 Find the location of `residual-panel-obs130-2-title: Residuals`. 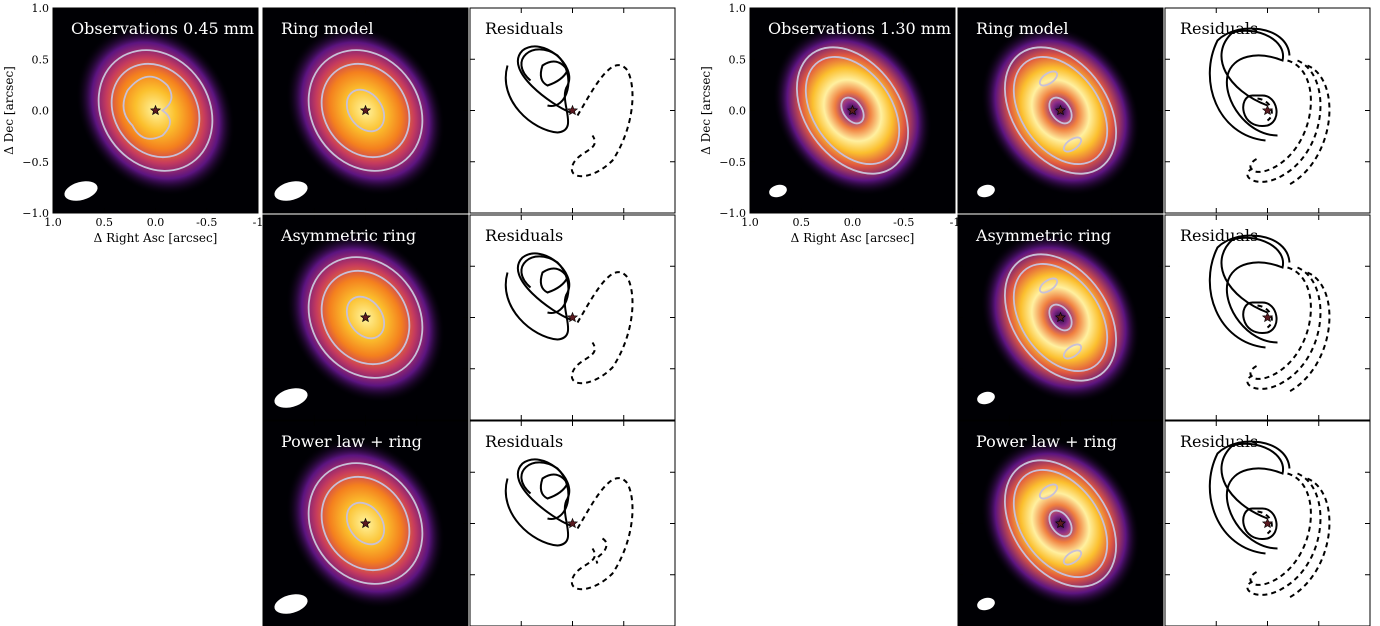

residual-panel-obs130-2-title: Residuals is located at coordinates (1219, 441).